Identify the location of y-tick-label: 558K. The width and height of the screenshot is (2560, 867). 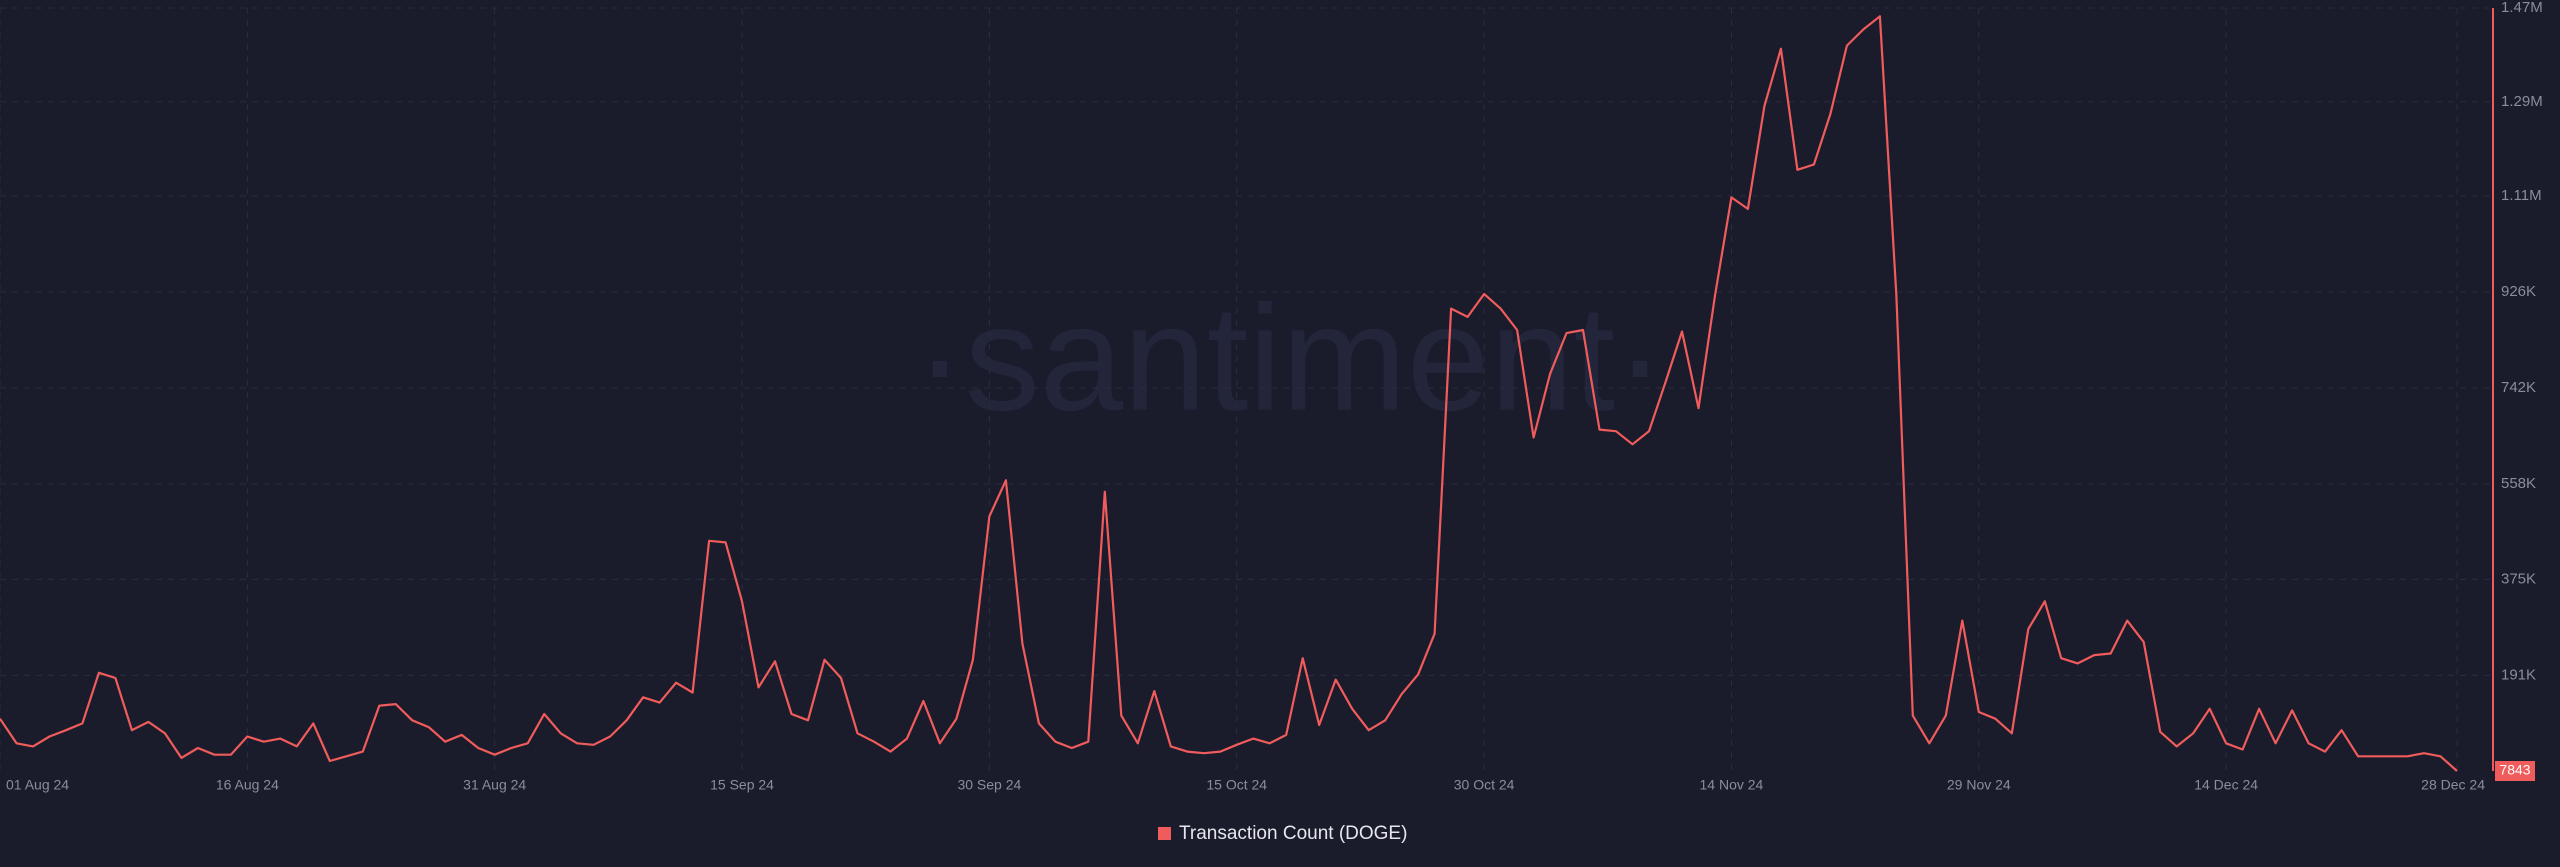
(2518, 483).